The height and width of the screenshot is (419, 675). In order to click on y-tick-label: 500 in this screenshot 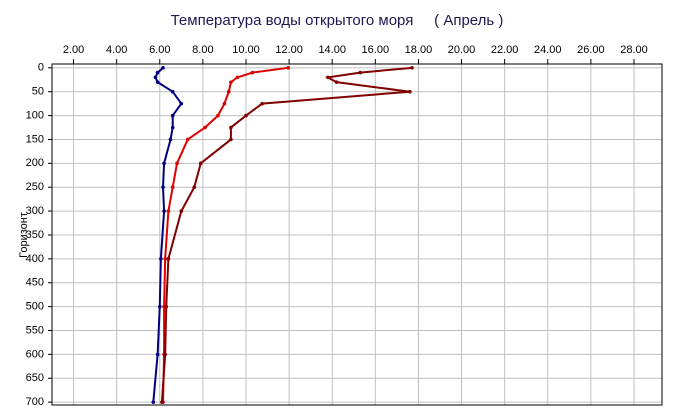, I will do `click(35, 307)`.